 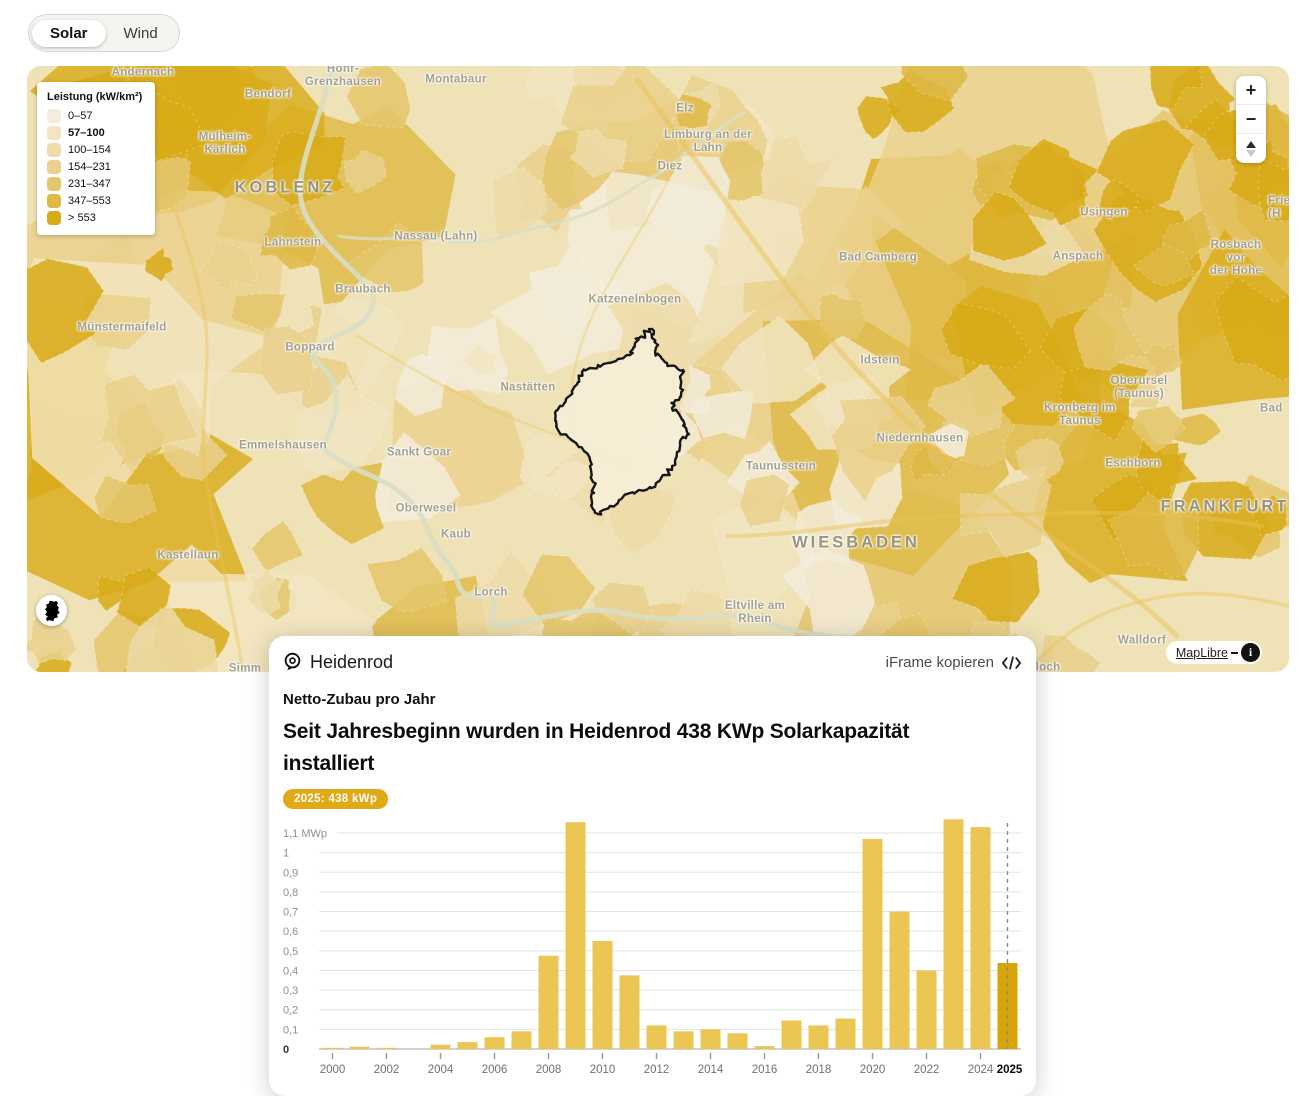 I want to click on map-attribution: MapLibre i, so click(x=1213, y=652).